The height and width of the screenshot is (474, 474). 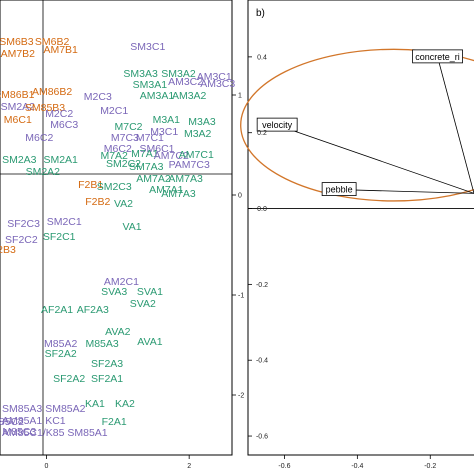 What do you see at coordinates (357, 462) in the screenshot?
I see `biplot-x-ticks: -0.6 -0.4 -0.2` at bounding box center [357, 462].